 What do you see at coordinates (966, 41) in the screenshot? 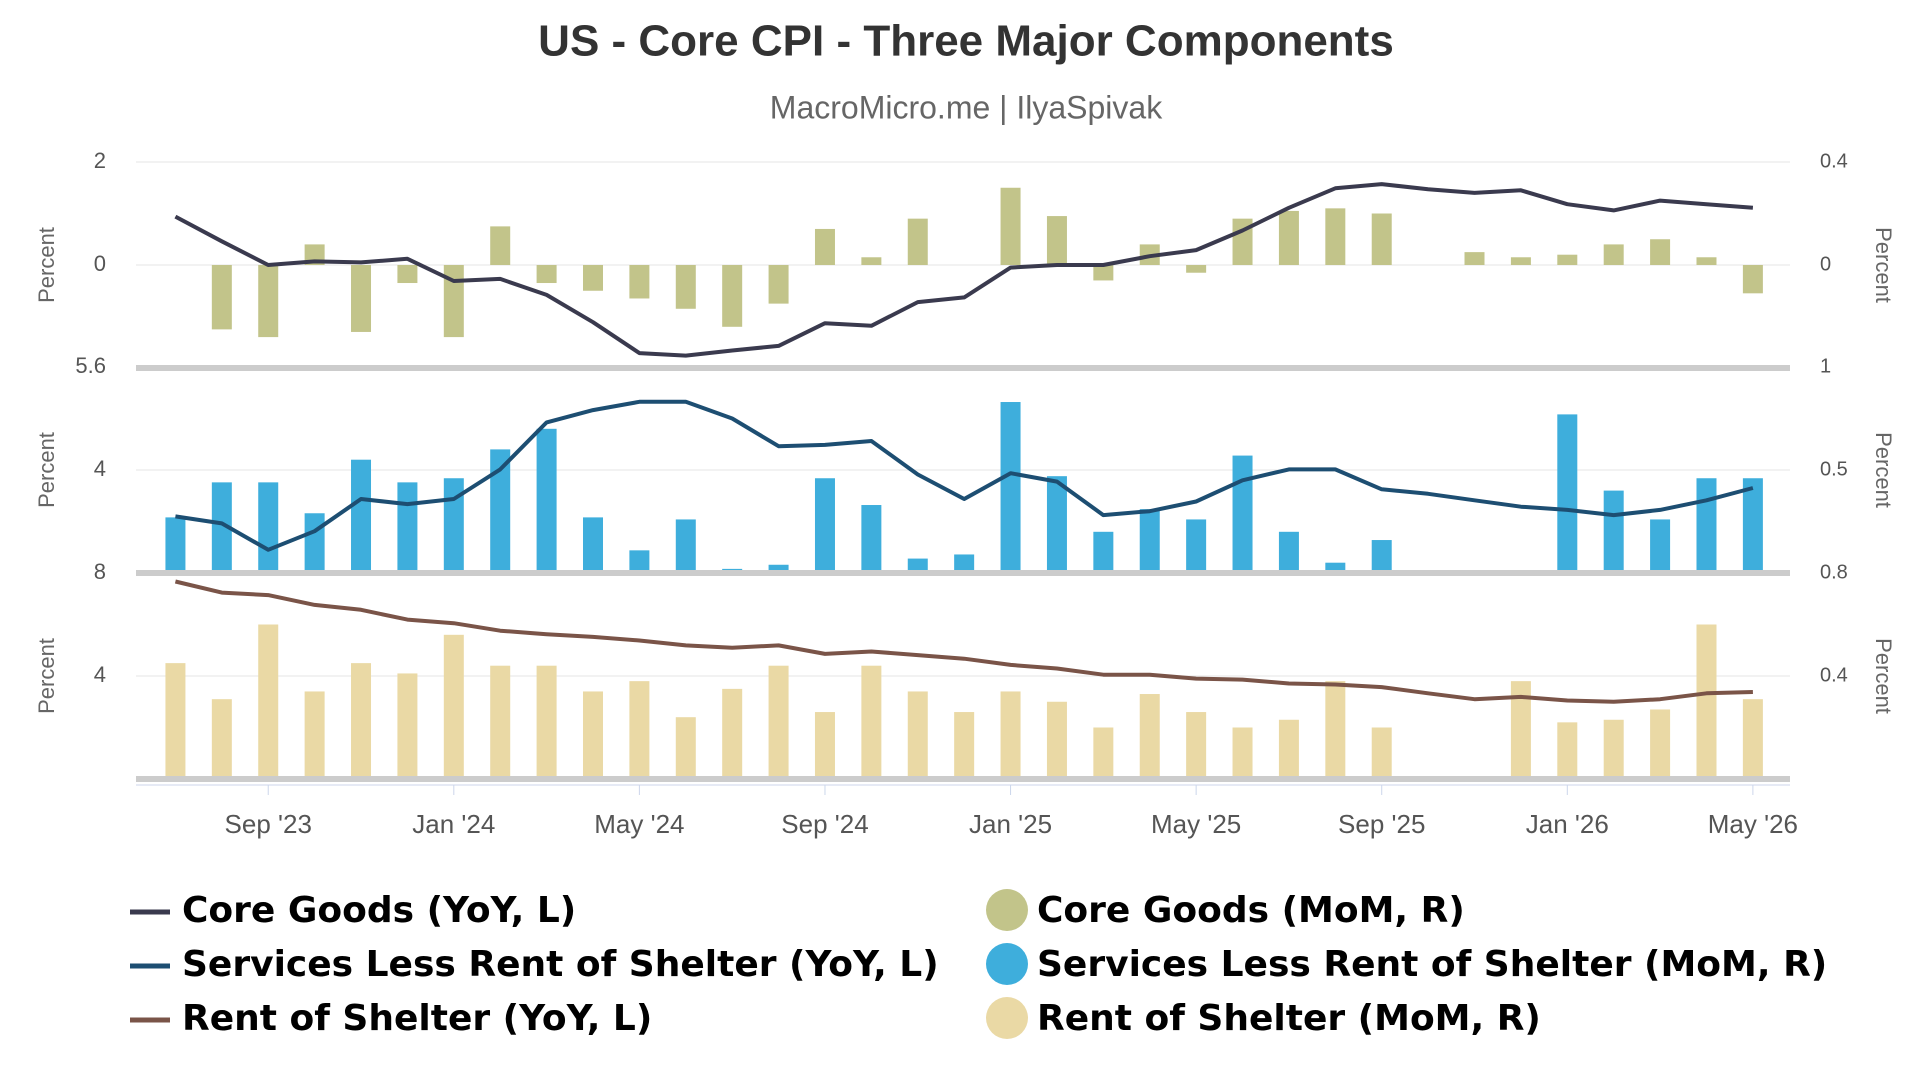
I see `chart-title: US - Core CPI - Three Major Components` at bounding box center [966, 41].